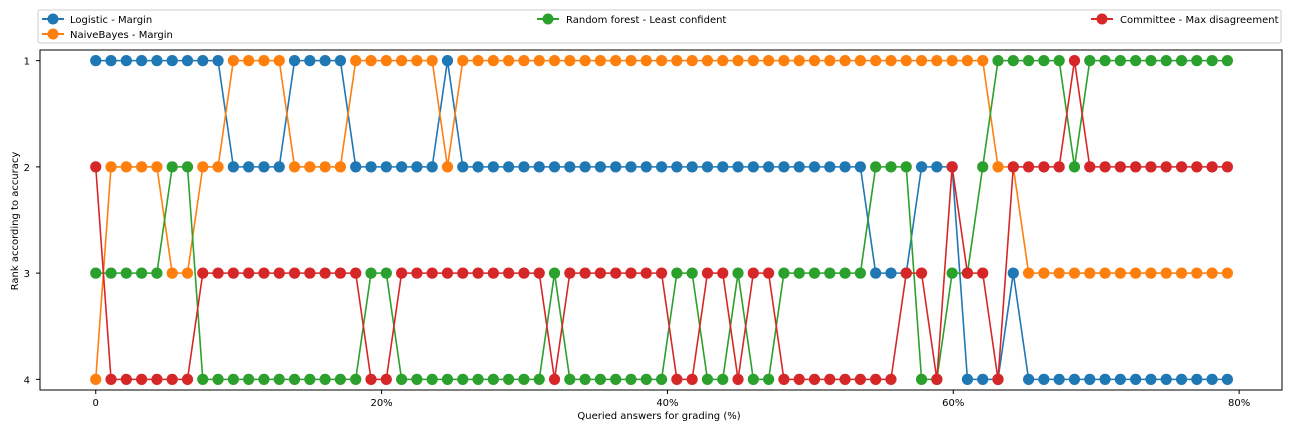 The image size is (1296, 432). What do you see at coordinates (667, 403) in the screenshot?
I see `x-tick-label: 40%` at bounding box center [667, 403].